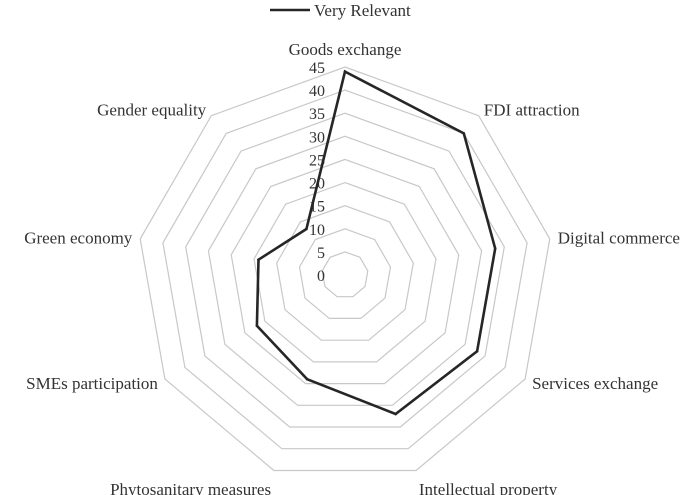 The width and height of the screenshot is (700, 495). Describe the element at coordinates (345, 71) in the screenshot. I see `data-point-goods-exchange` at that location.